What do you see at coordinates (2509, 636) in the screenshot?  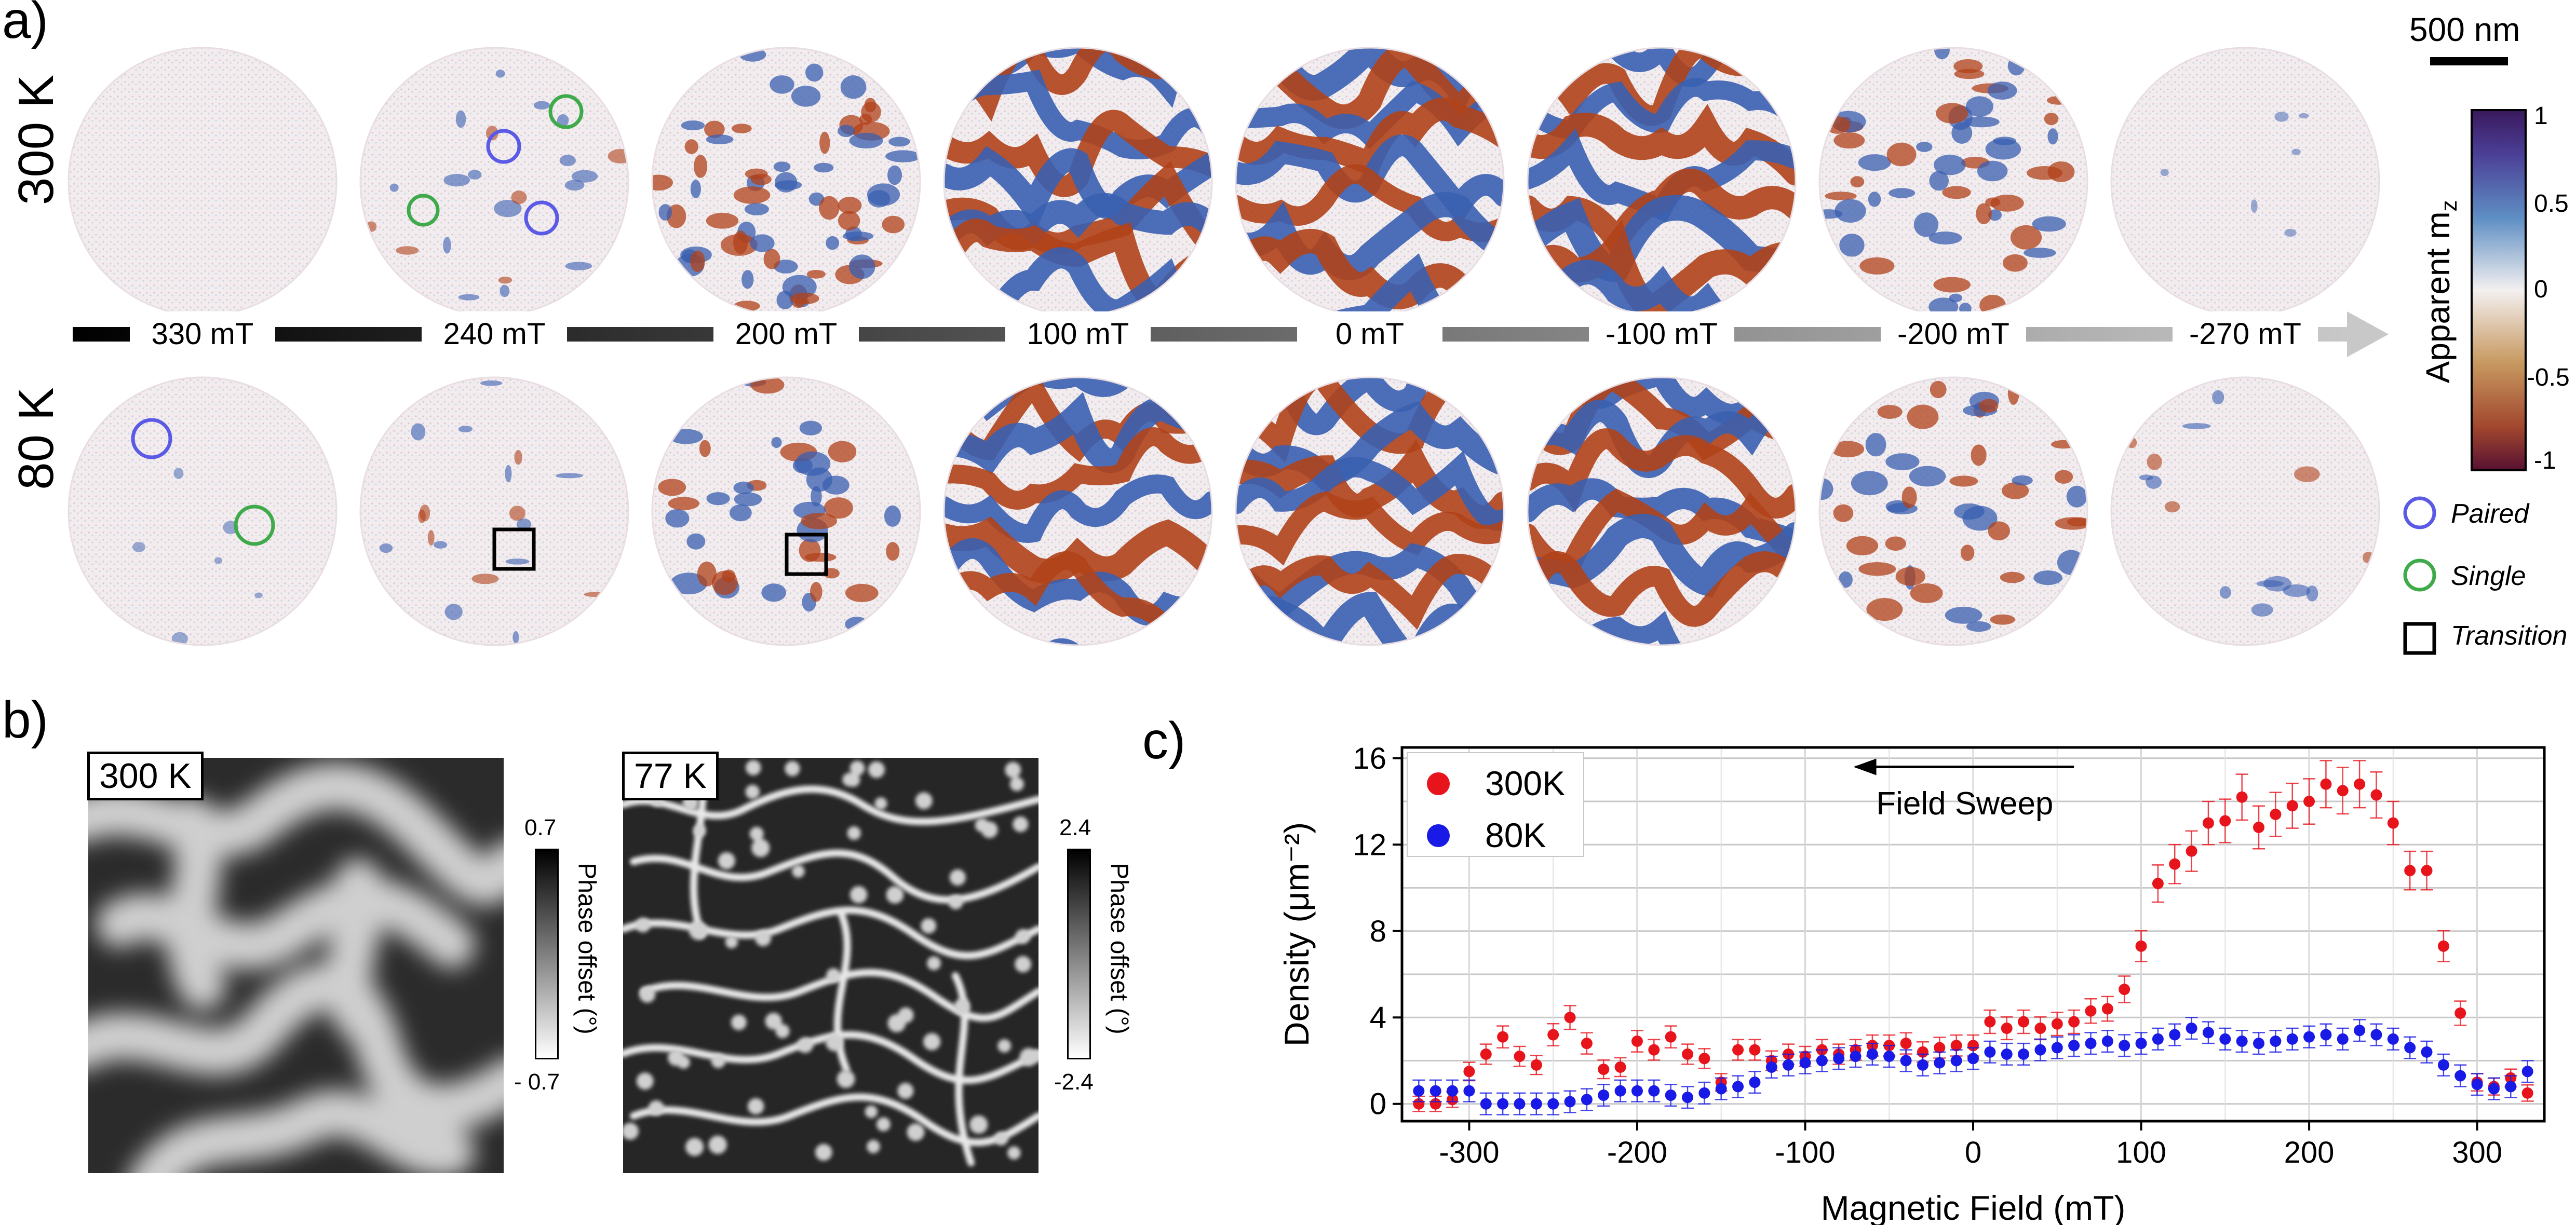 I see `legend-transition: Transition` at bounding box center [2509, 636].